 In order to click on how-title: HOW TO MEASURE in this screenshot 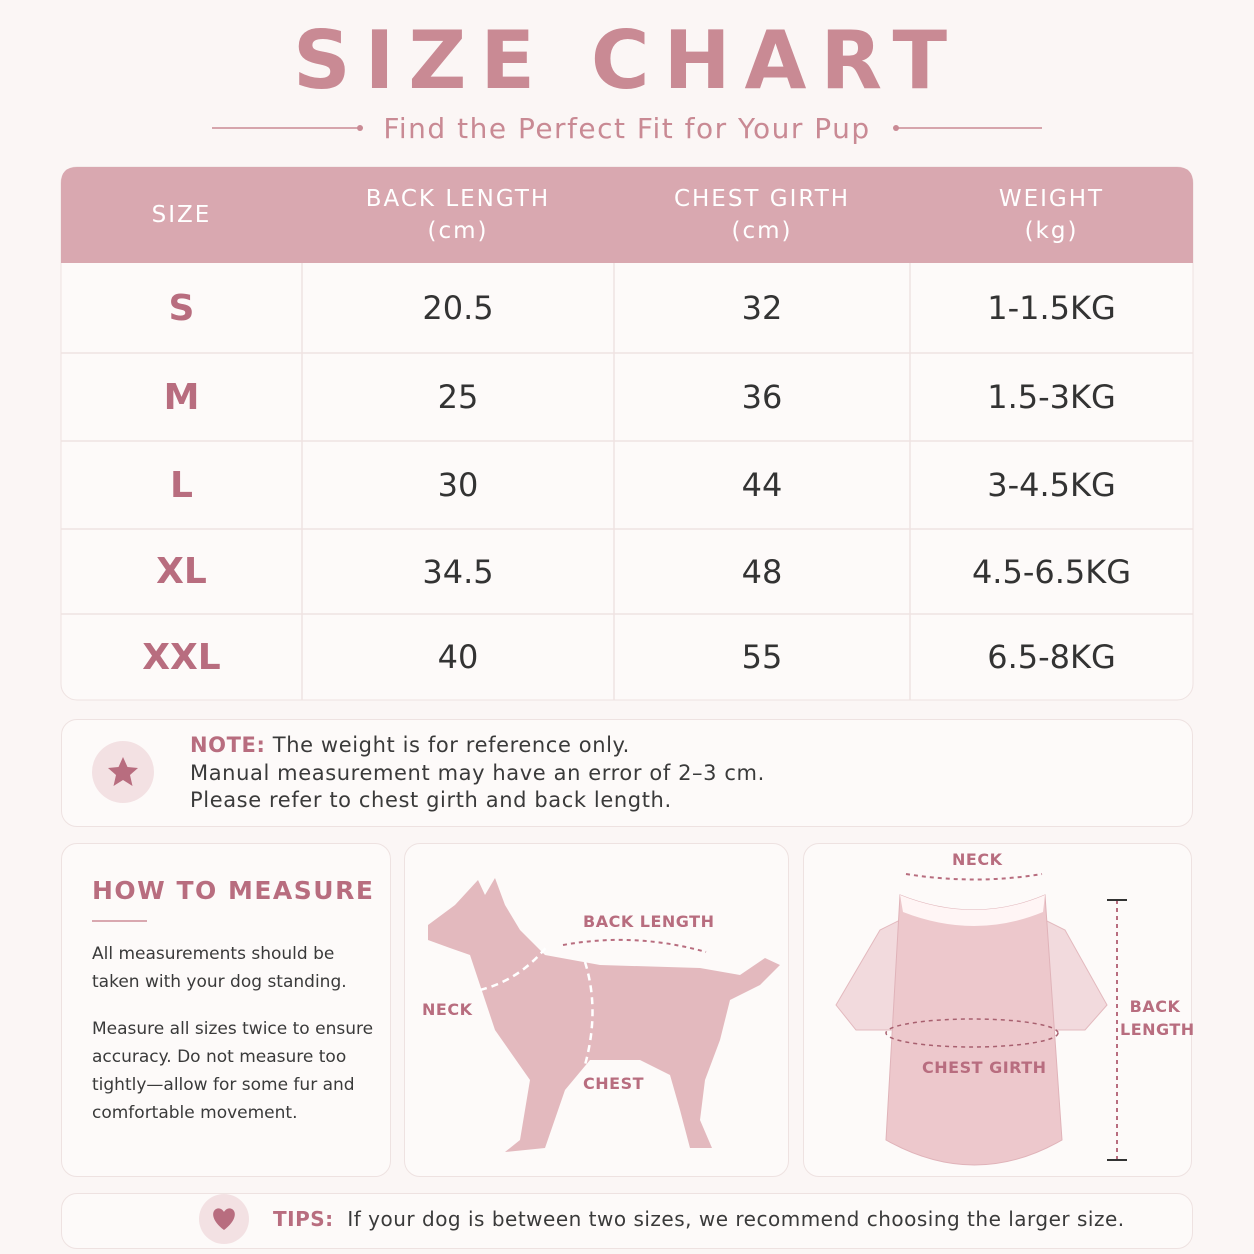, I will do `click(233, 890)`.